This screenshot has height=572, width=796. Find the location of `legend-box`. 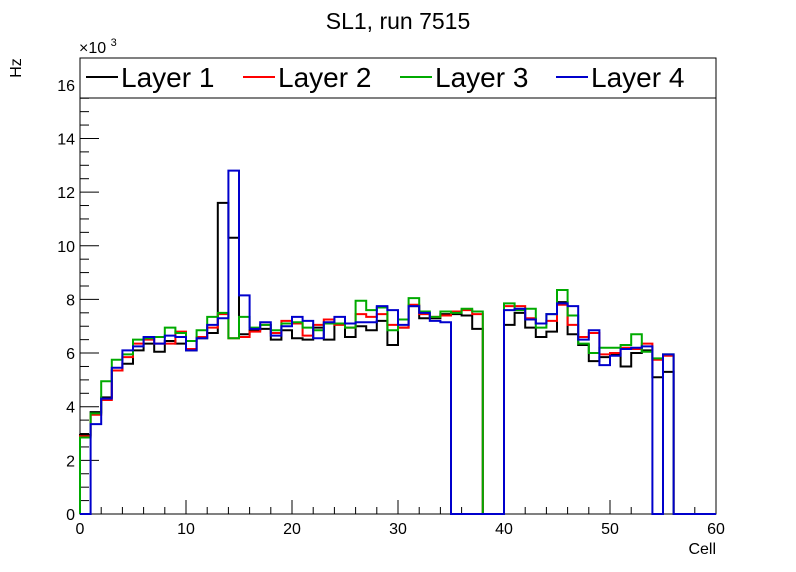

legend-box is located at coordinates (398, 78).